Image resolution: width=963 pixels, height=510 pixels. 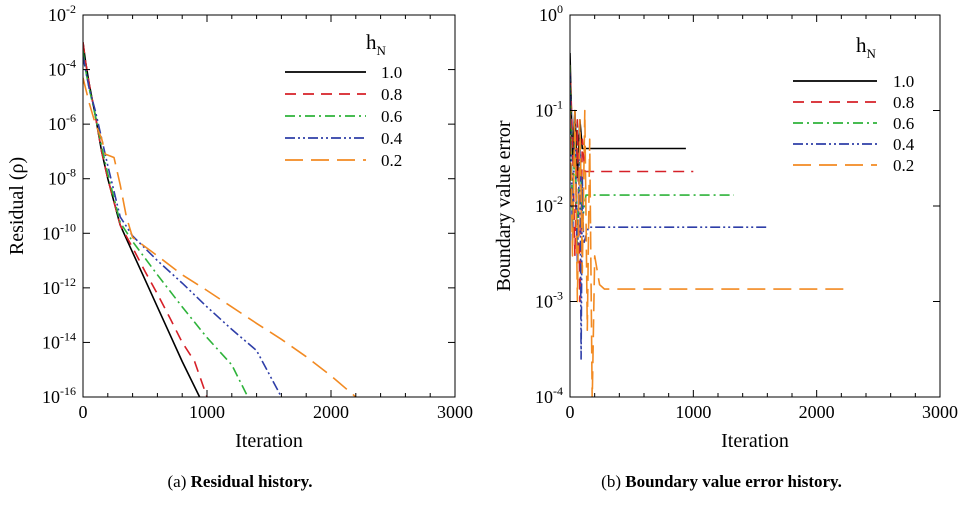 What do you see at coordinates (560, 9) in the screenshot?
I see `y-tick-exponent: 0` at bounding box center [560, 9].